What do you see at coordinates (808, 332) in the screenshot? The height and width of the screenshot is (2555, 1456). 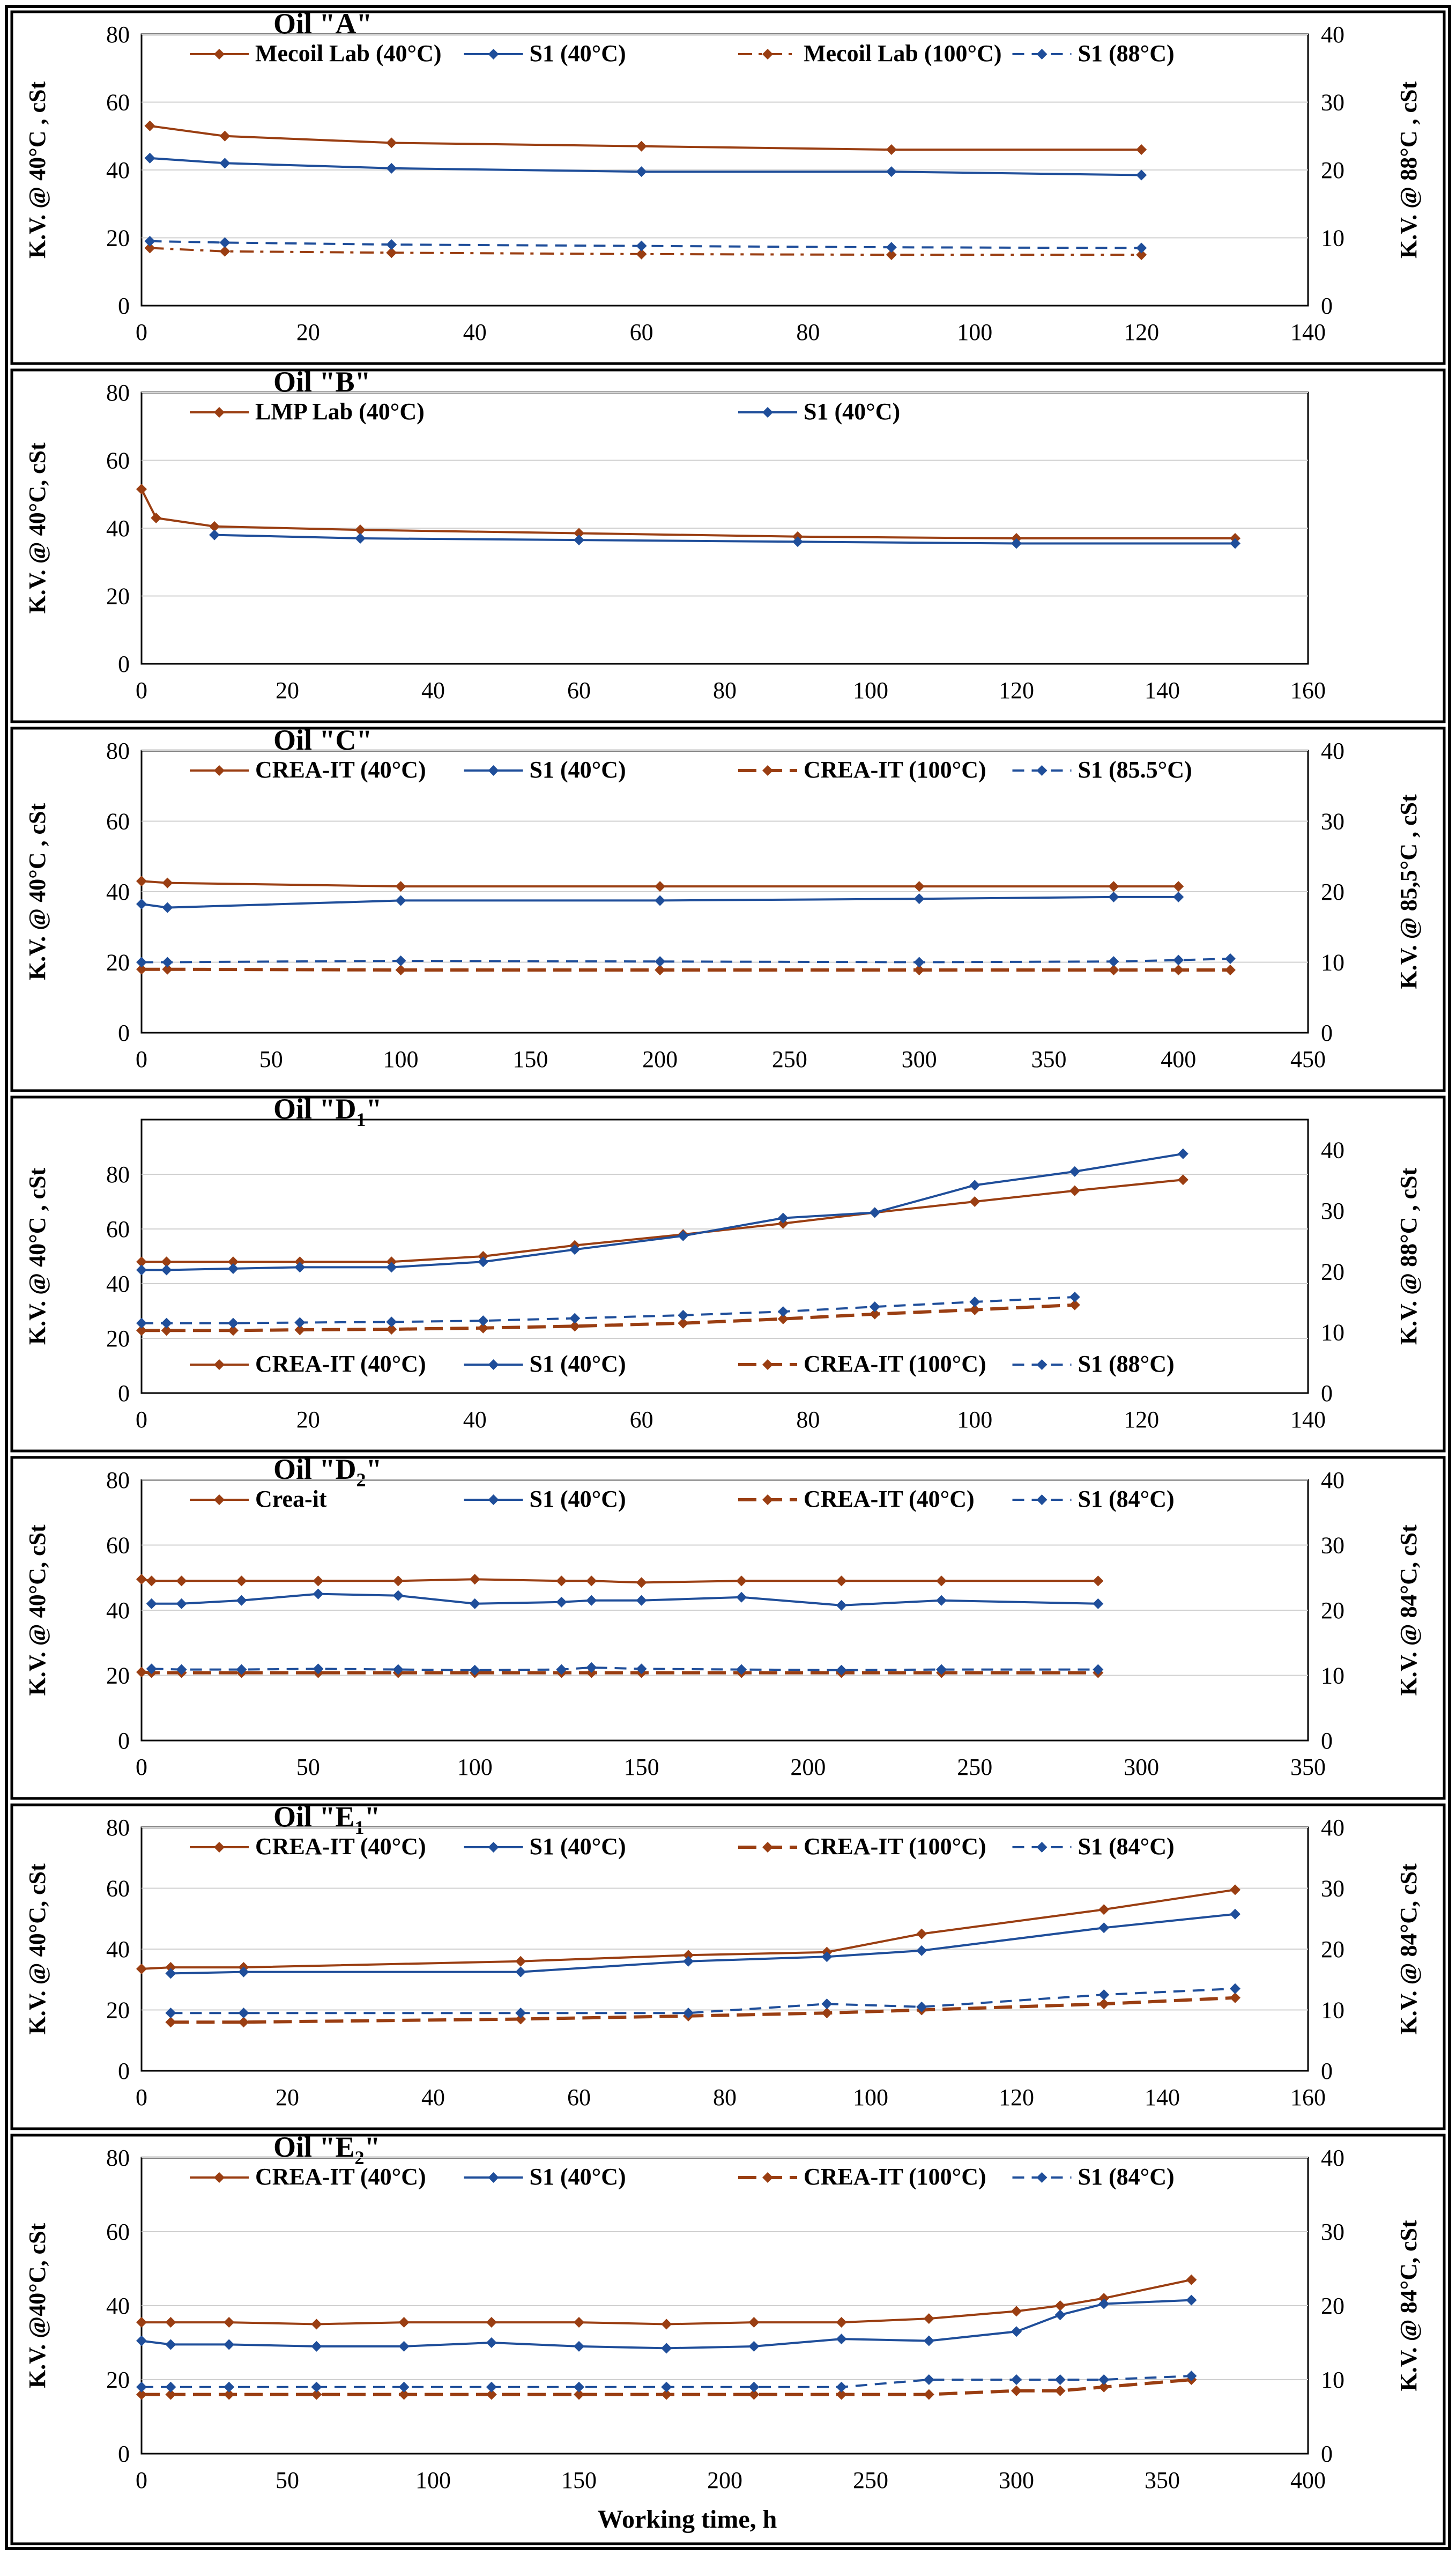 I see `x-tick-label: 80` at bounding box center [808, 332].